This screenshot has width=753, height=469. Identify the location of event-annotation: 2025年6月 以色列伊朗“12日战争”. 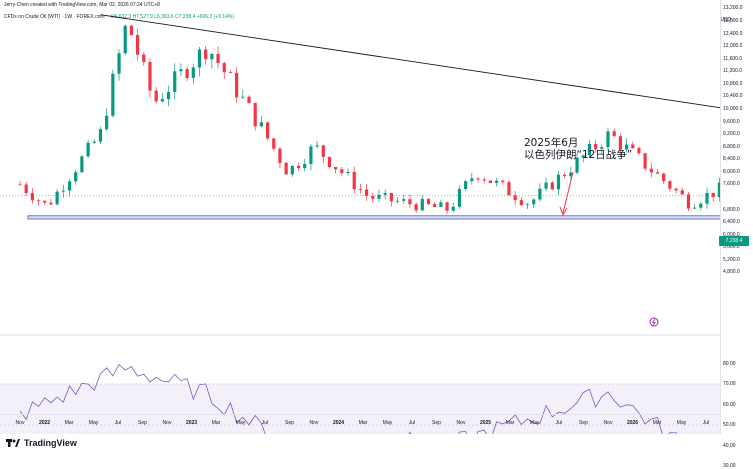
(578, 149).